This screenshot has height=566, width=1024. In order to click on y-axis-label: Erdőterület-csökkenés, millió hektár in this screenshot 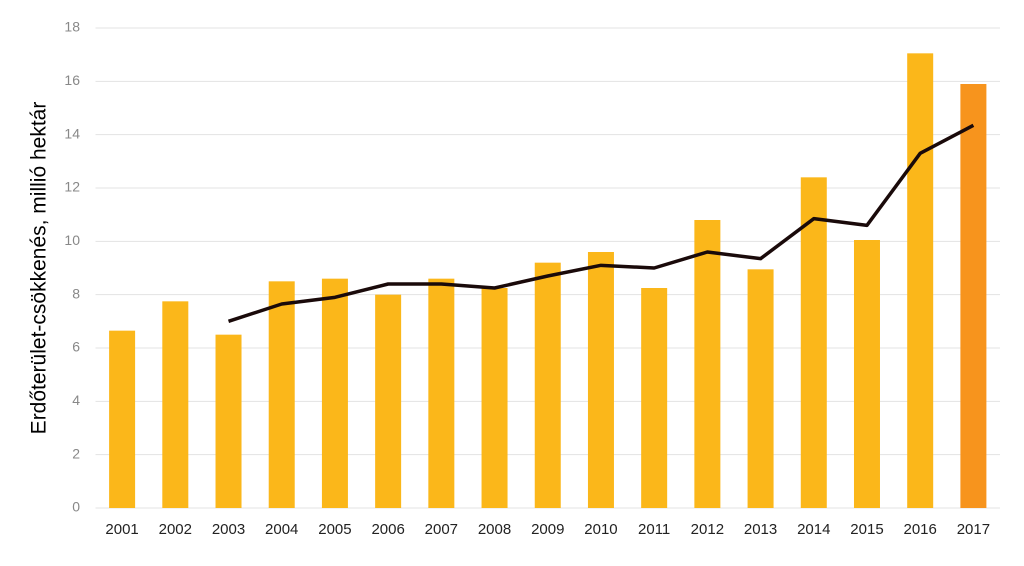, I will do `click(39, 268)`.